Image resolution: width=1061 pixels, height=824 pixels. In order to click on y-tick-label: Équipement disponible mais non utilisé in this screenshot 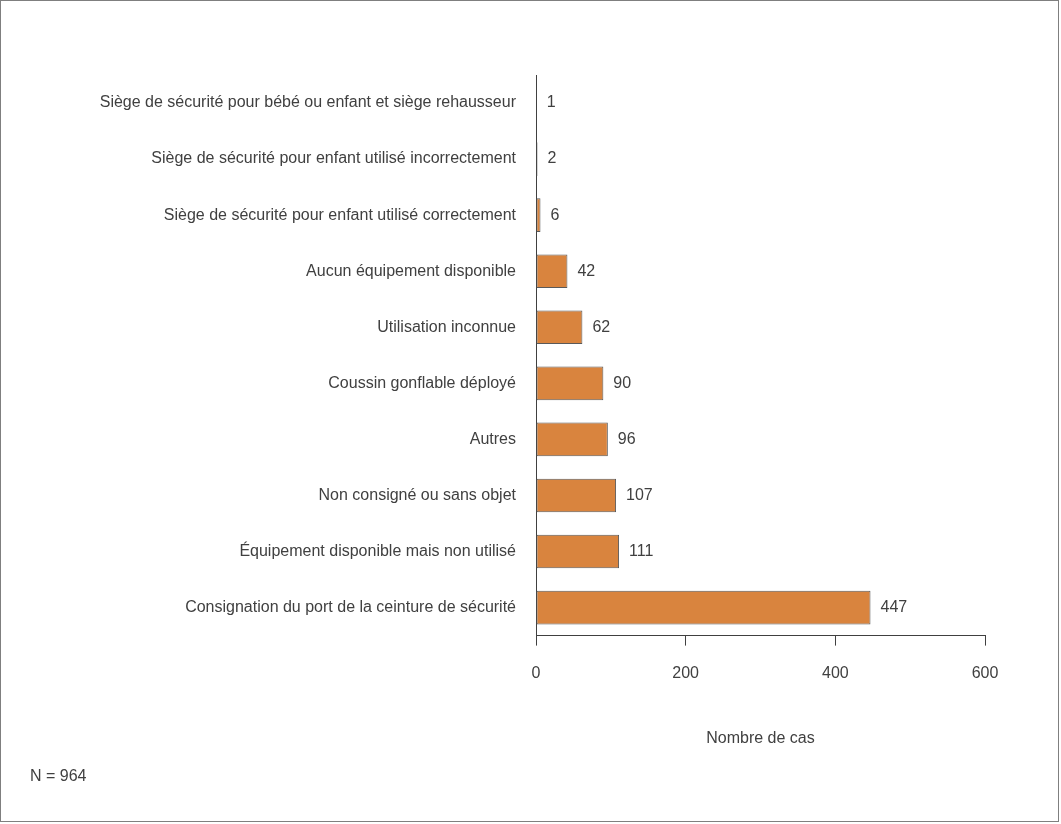, I will do `click(378, 549)`.